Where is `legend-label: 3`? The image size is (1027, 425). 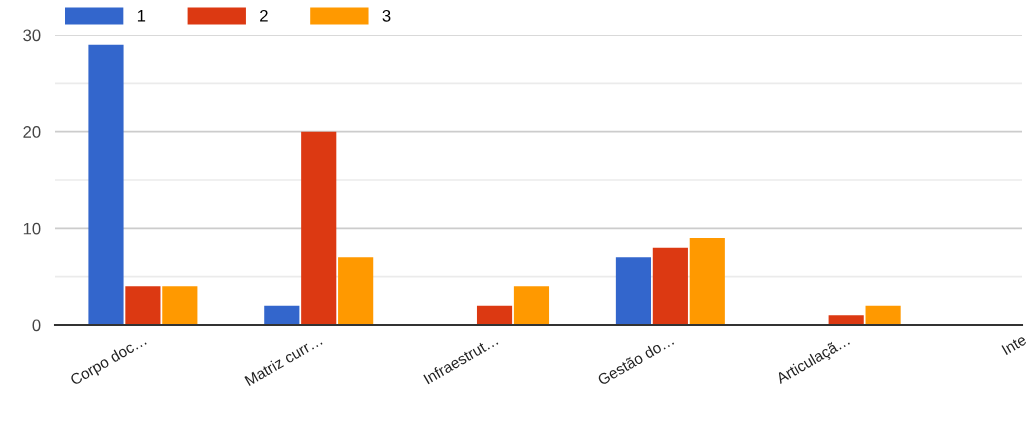 legend-label: 3 is located at coordinates (386, 15).